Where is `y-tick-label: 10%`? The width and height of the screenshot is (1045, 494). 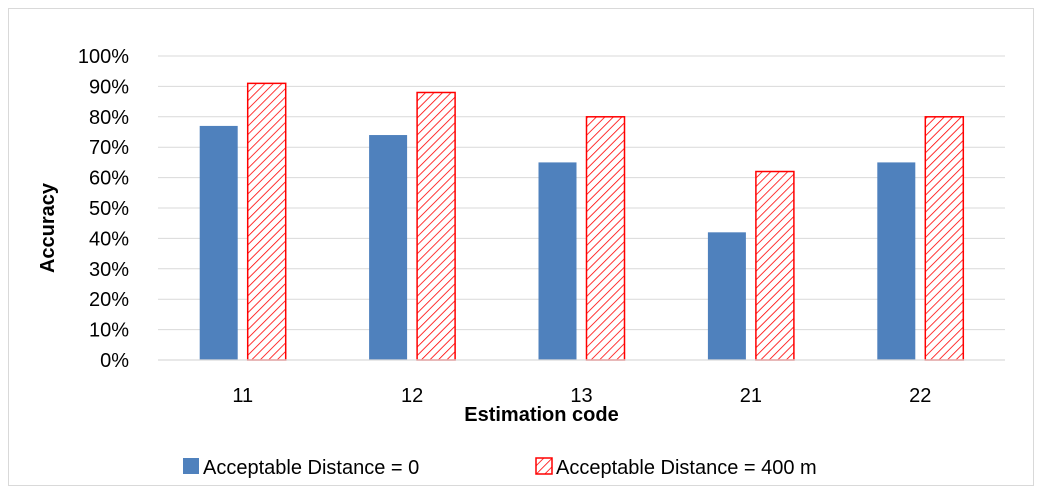 y-tick-label: 10% is located at coordinates (109, 331).